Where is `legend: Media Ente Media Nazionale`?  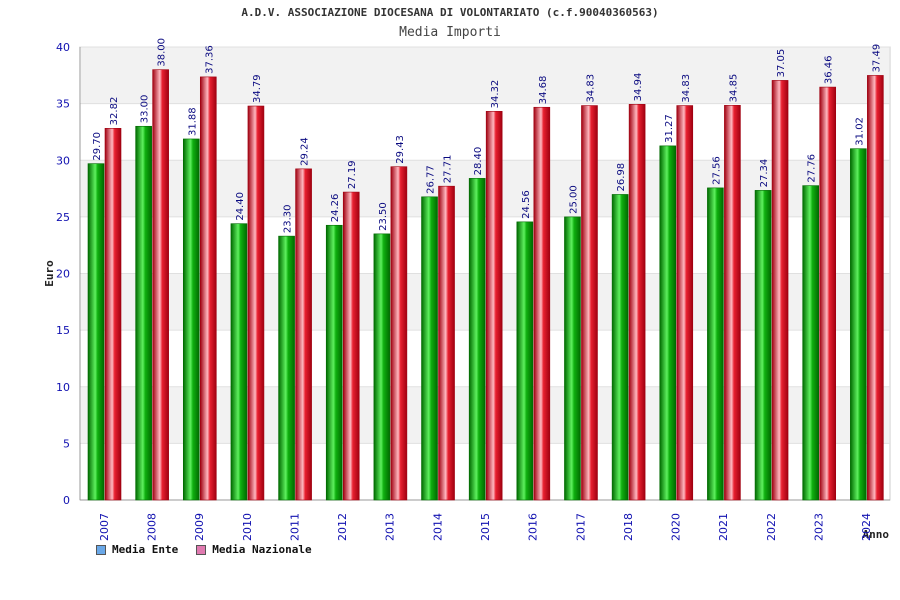 legend: Media Ente Media Nazionale is located at coordinates (204, 549).